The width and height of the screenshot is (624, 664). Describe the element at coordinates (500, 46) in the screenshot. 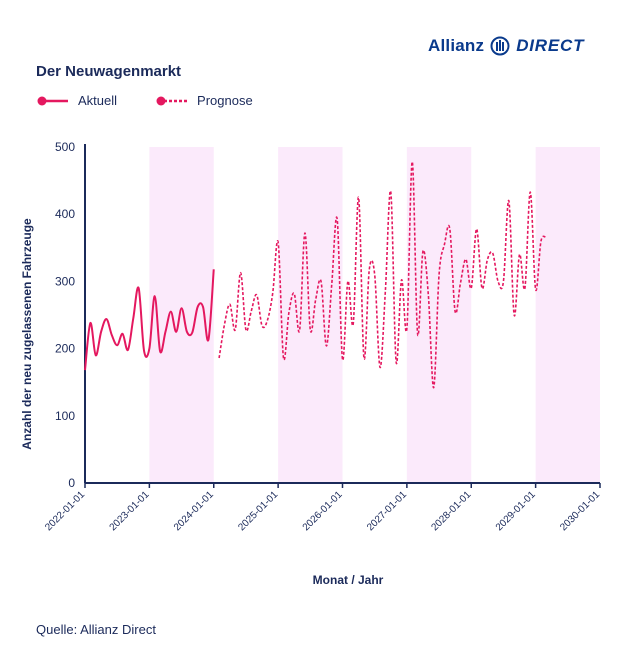

I see `allianz-eagle-icon` at that location.